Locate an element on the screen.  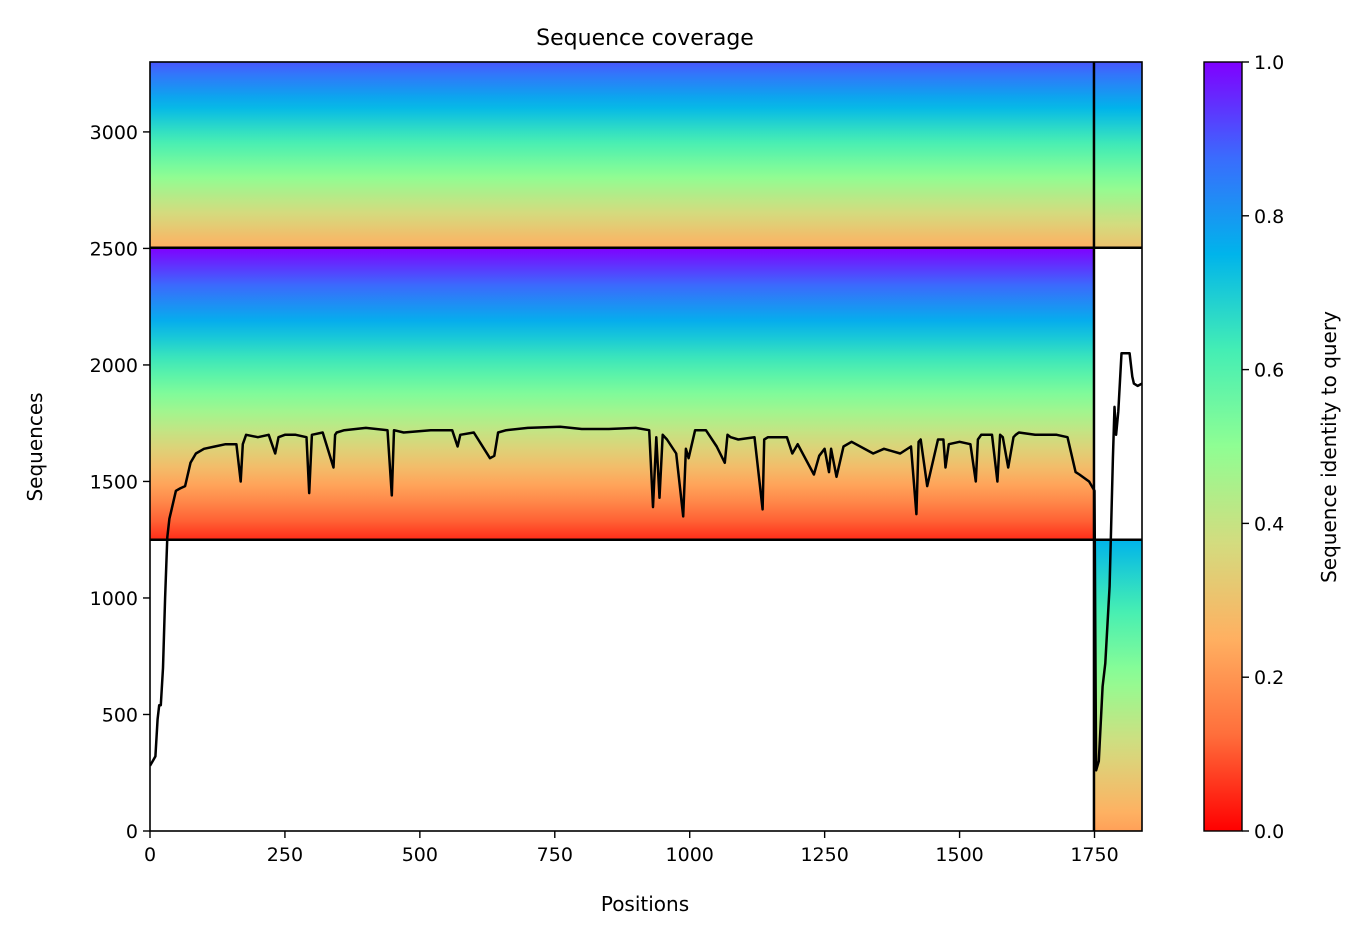
colorbar-label: Sequence identity to query is located at coordinates (1329, 447).